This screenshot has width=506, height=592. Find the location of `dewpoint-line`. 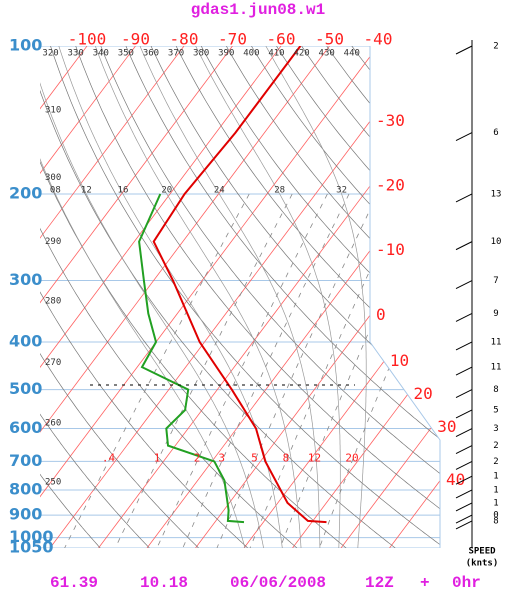

dewpoint-line is located at coordinates (191, 358).